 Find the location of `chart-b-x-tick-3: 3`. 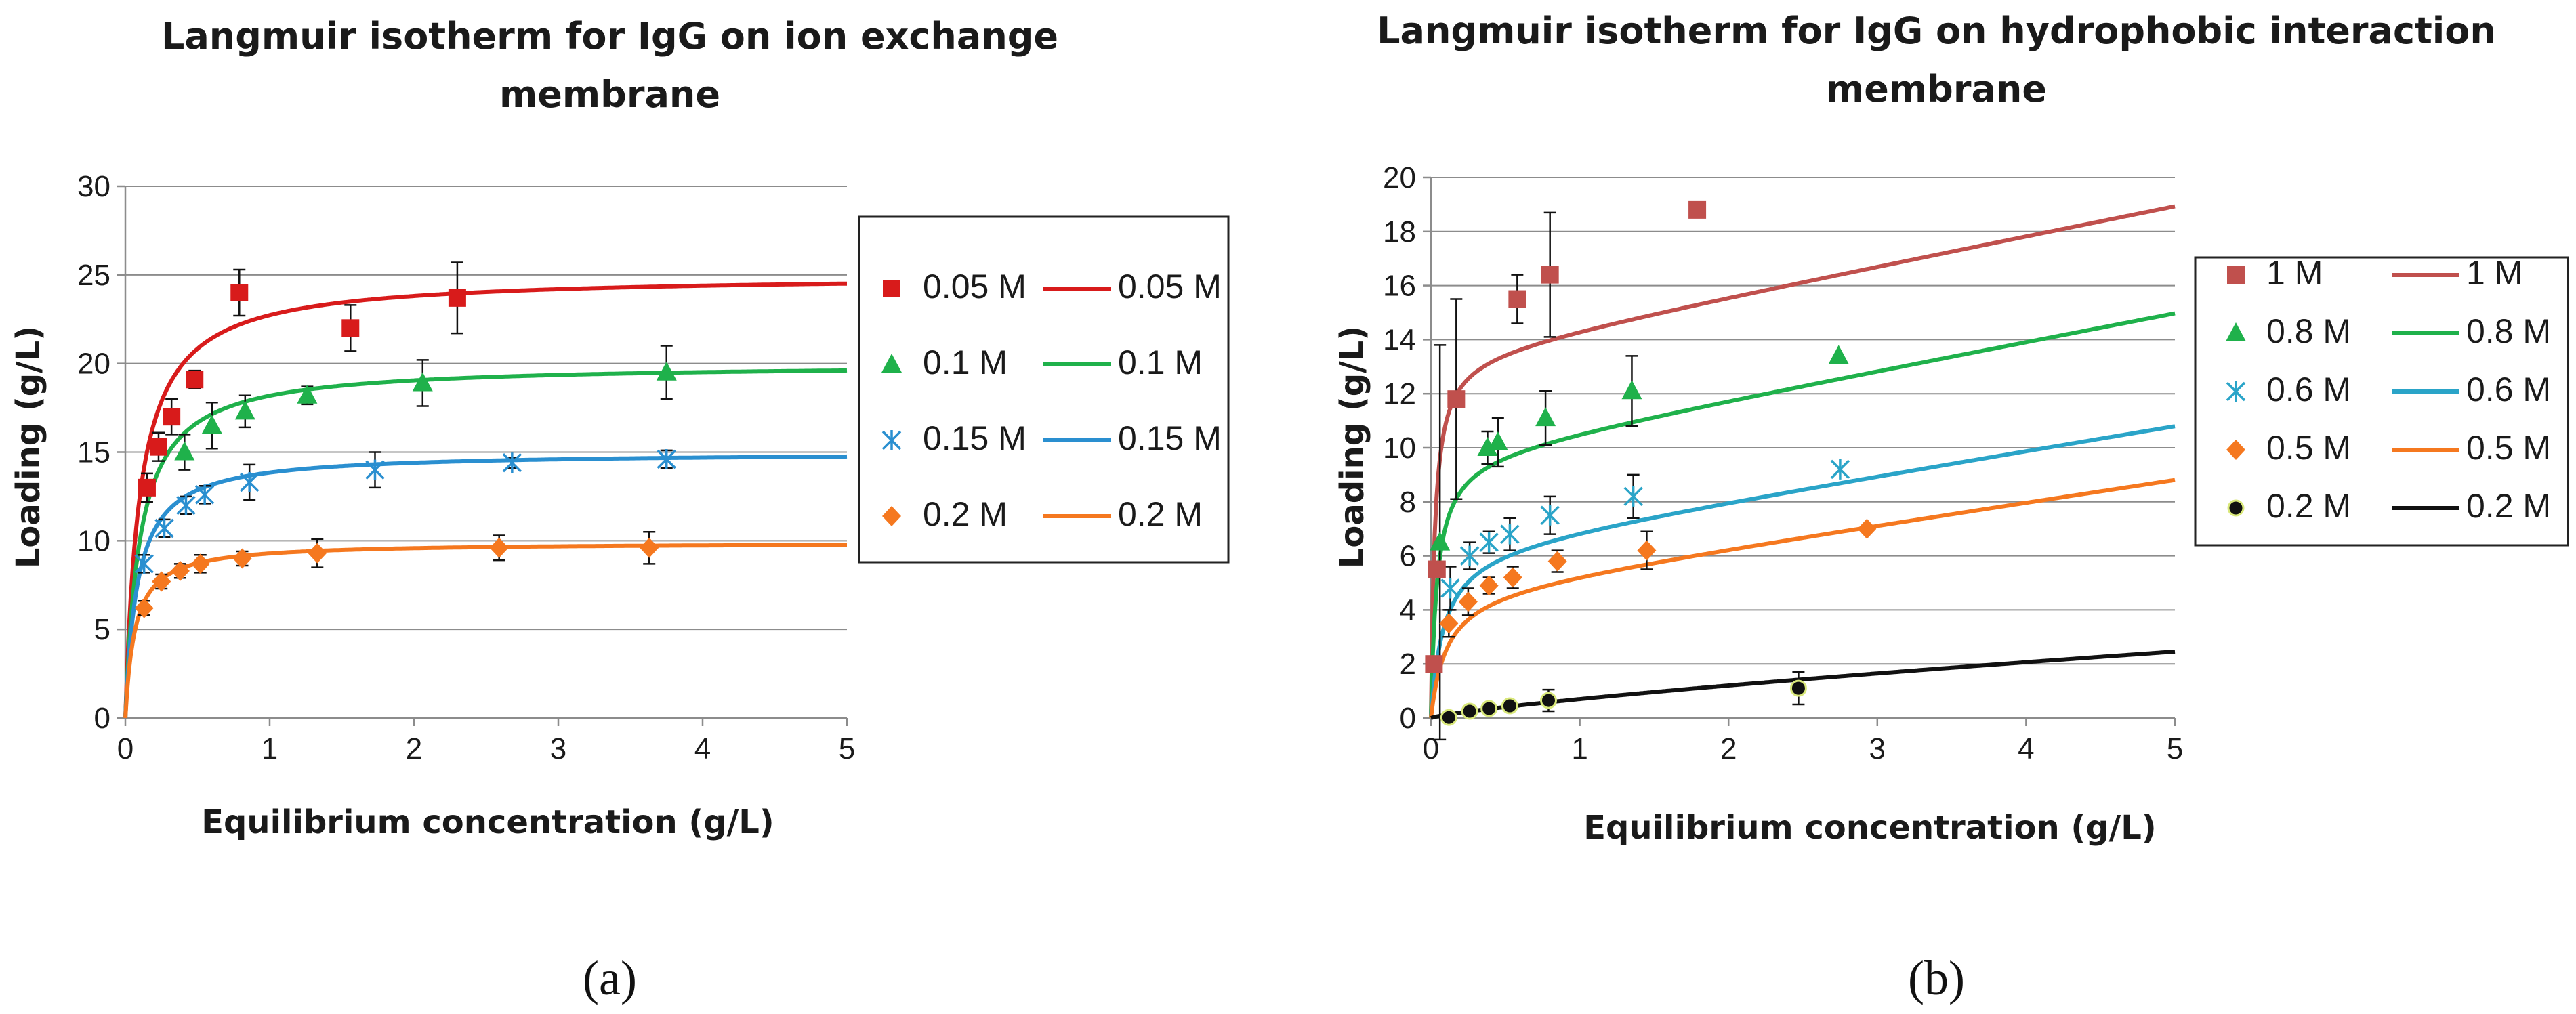

chart-b-x-tick-3: 3 is located at coordinates (1877, 748).